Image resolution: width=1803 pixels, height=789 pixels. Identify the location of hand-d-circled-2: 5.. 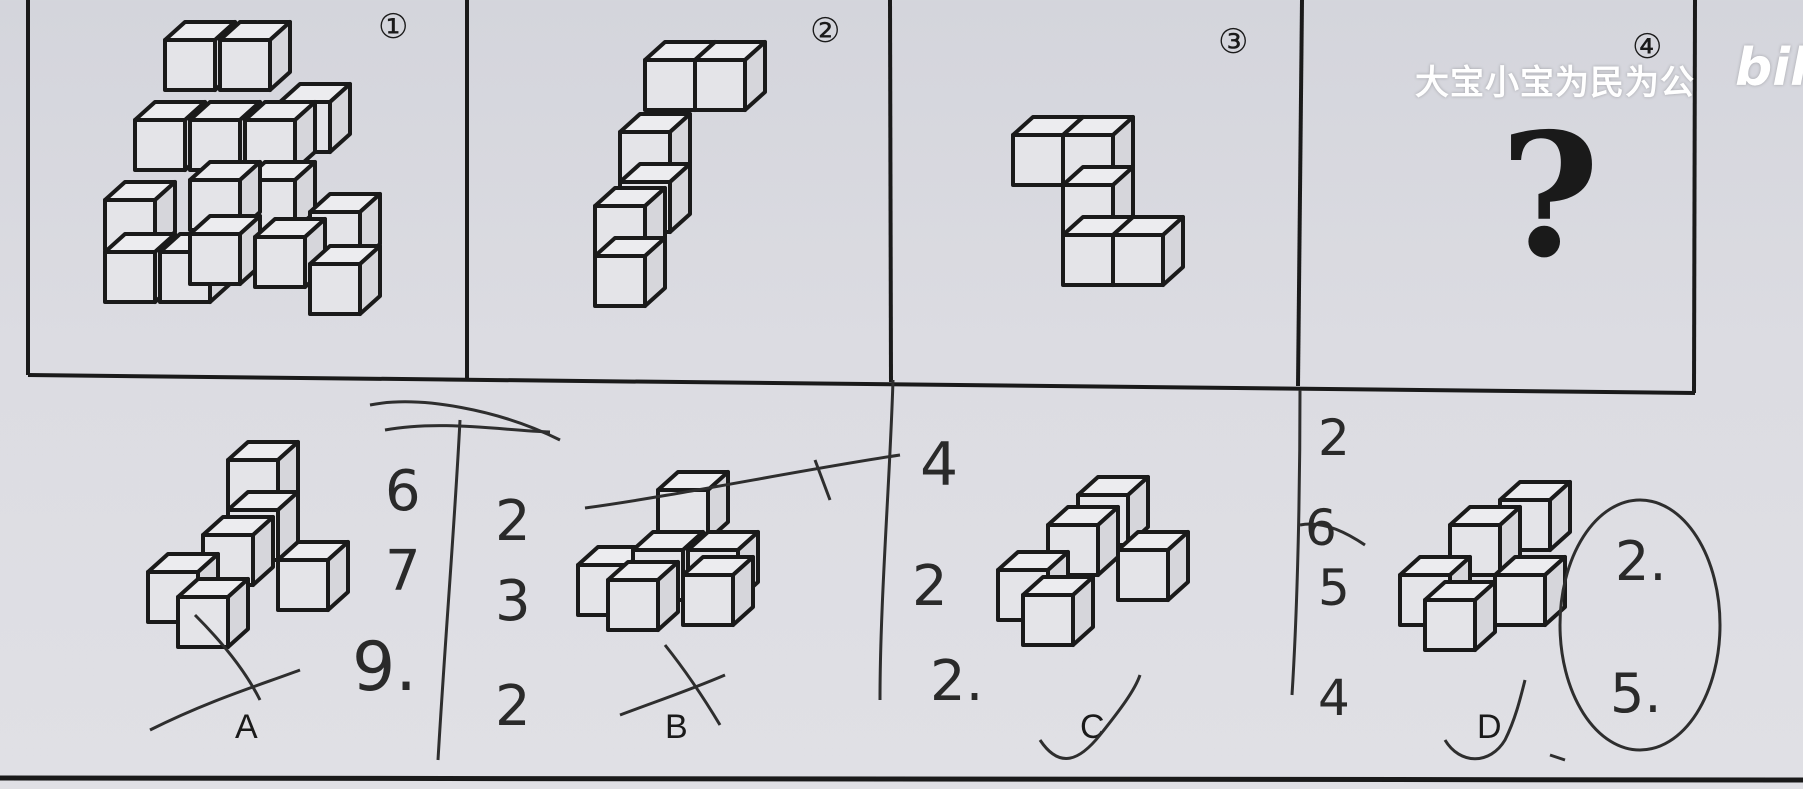
(1636, 693).